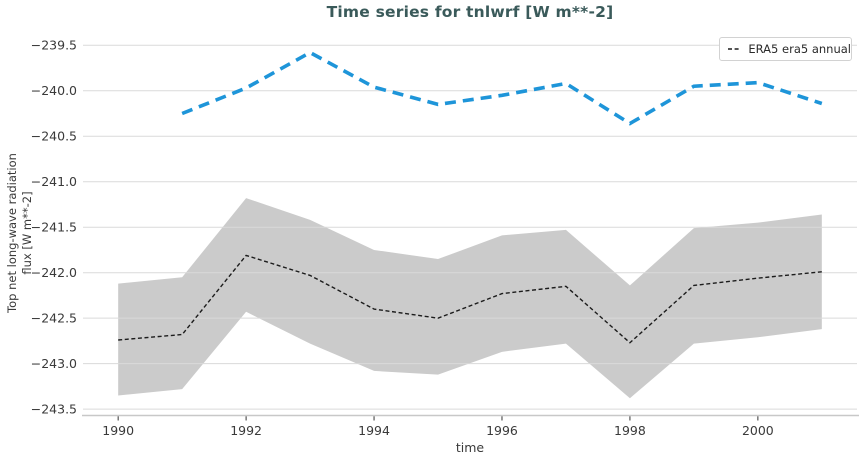 The image size is (859, 457). I want to click on legend: ERA5 era5 annual, so click(785, 49).